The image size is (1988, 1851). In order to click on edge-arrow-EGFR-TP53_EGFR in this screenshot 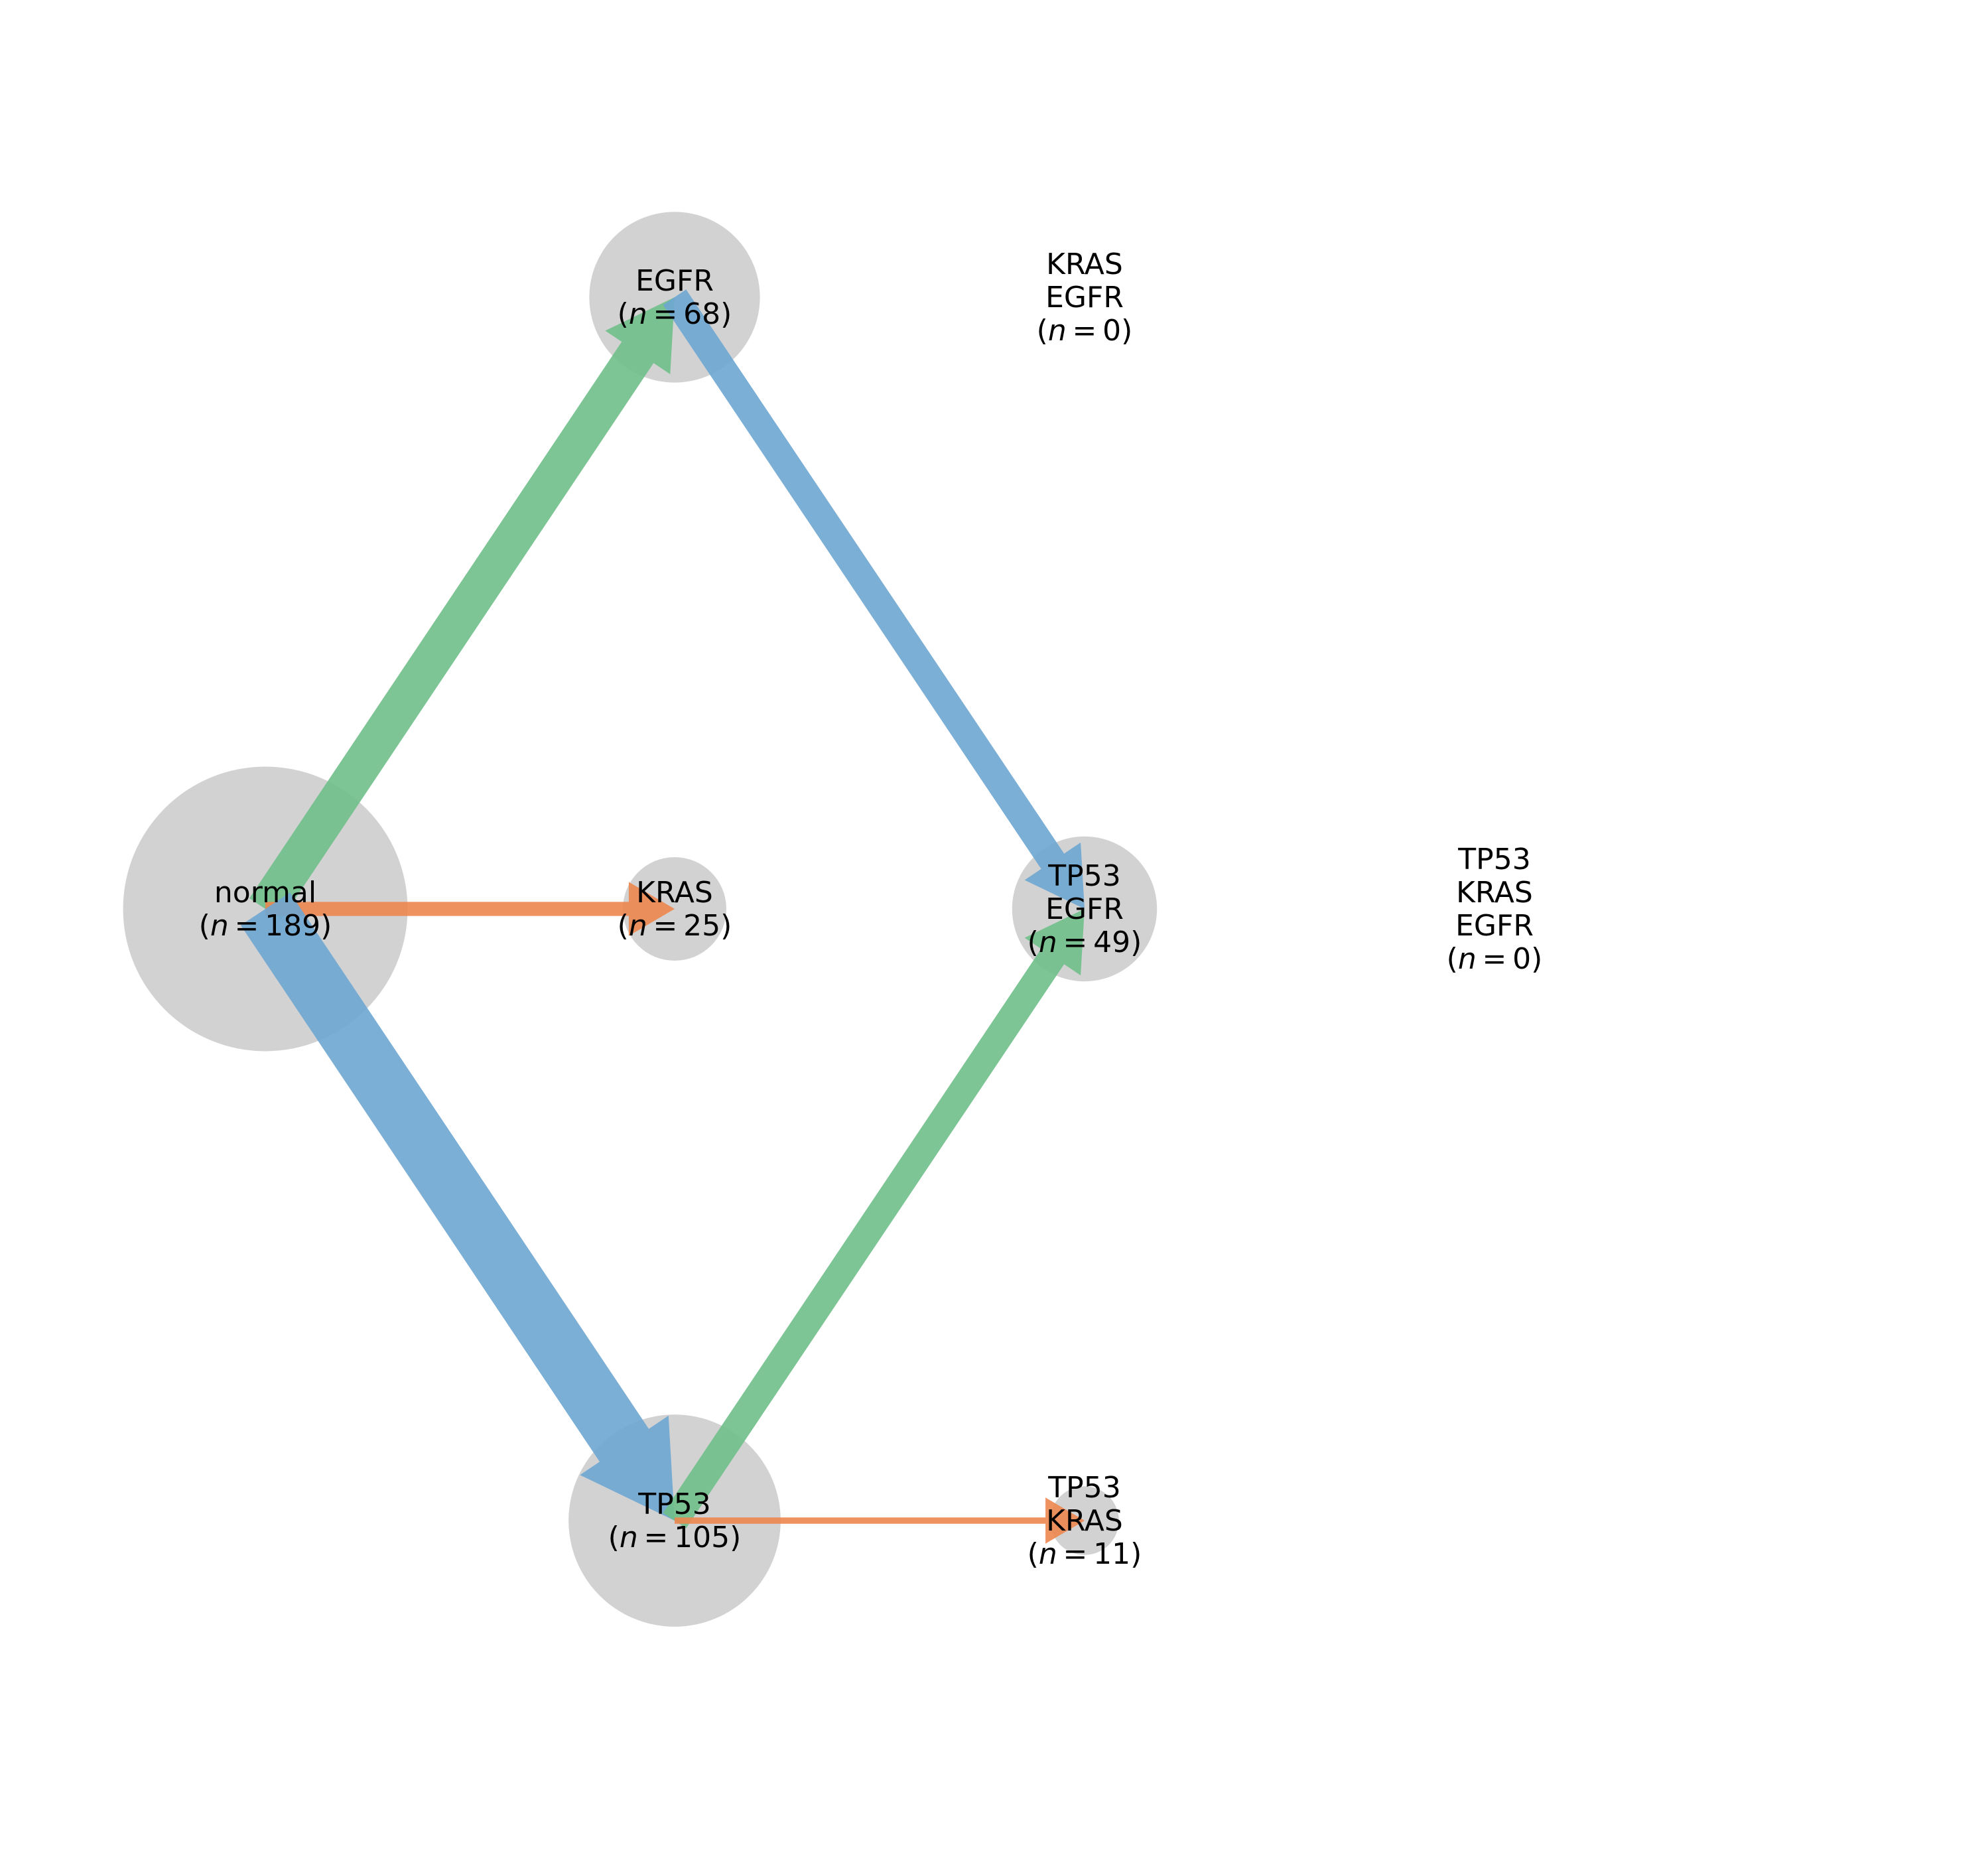, I will do `click(874, 599)`.